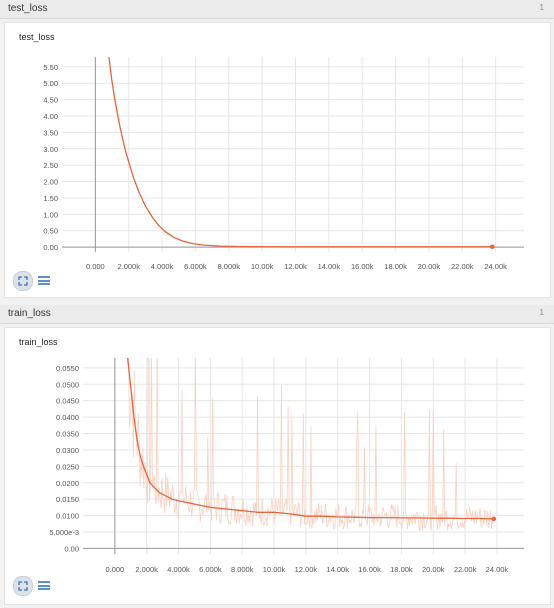 The height and width of the screenshot is (608, 554). What do you see at coordinates (67, 466) in the screenshot?
I see `y-tick-label: 0.0250` at bounding box center [67, 466].